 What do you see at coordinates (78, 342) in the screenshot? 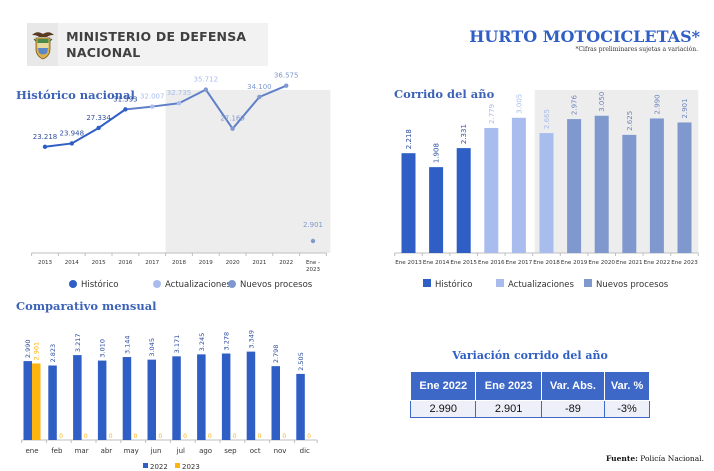
I see `svg-text: 3.217` at bounding box center [78, 342].